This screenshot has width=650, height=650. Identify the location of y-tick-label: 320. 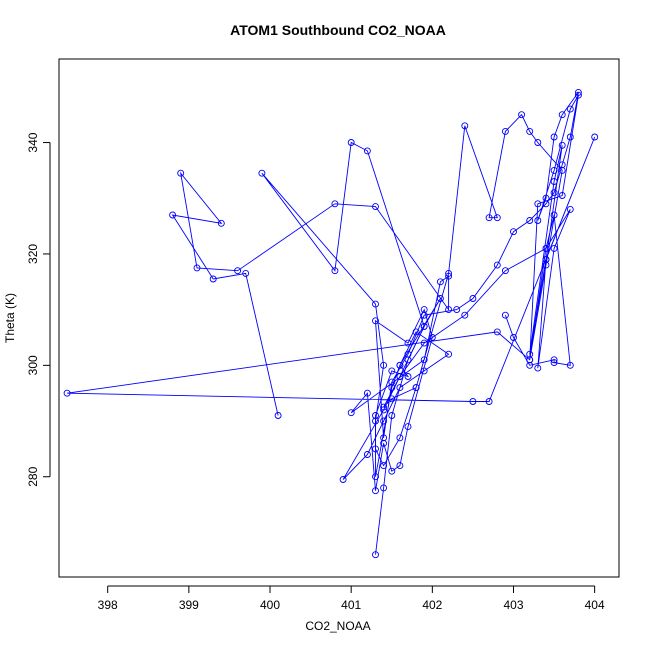
(33, 254).